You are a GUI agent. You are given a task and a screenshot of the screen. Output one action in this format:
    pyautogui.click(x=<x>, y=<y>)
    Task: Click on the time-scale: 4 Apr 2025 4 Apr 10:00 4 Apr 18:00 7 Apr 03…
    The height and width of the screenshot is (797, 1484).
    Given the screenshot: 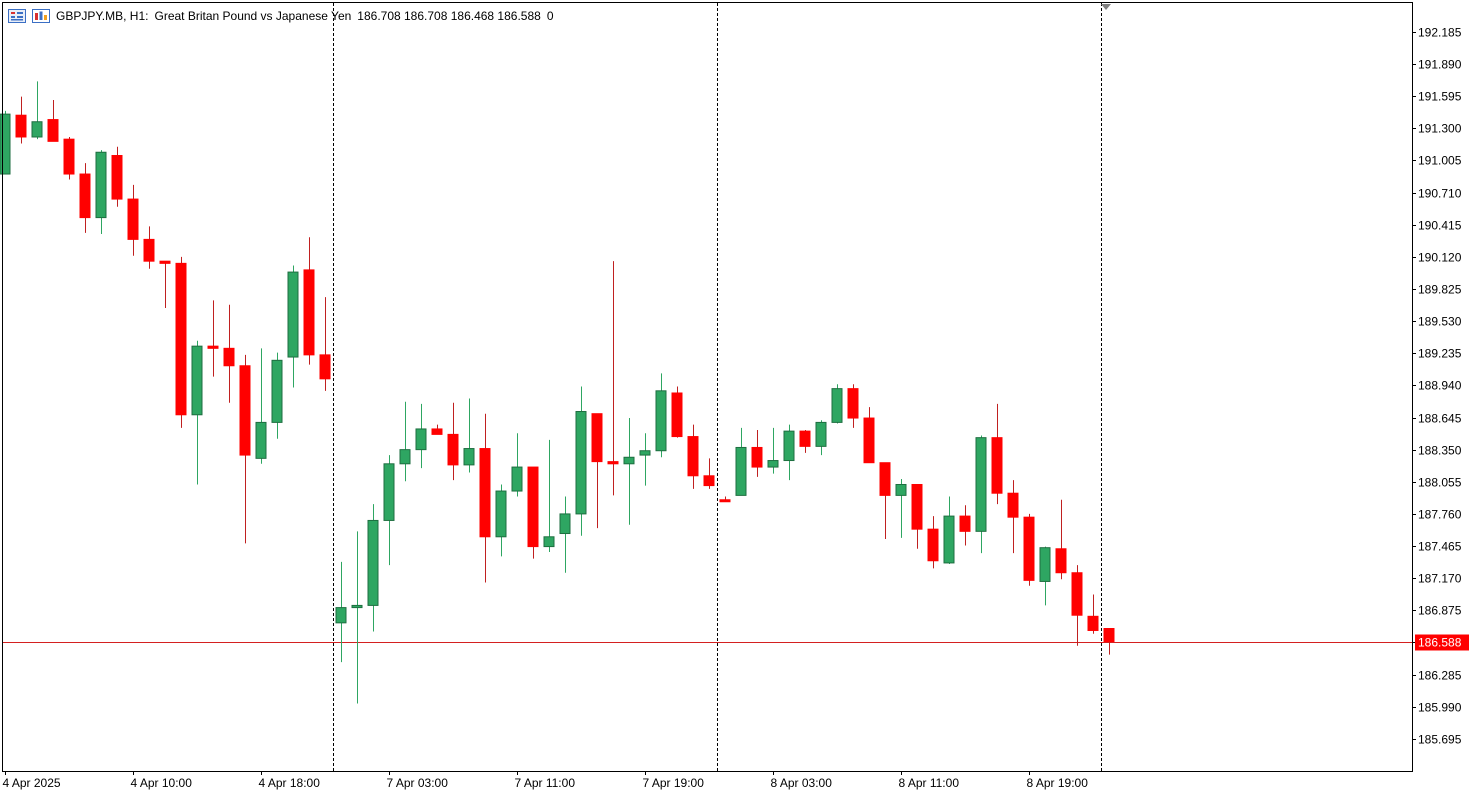 What is the action you would take?
    pyautogui.click(x=546, y=780)
    